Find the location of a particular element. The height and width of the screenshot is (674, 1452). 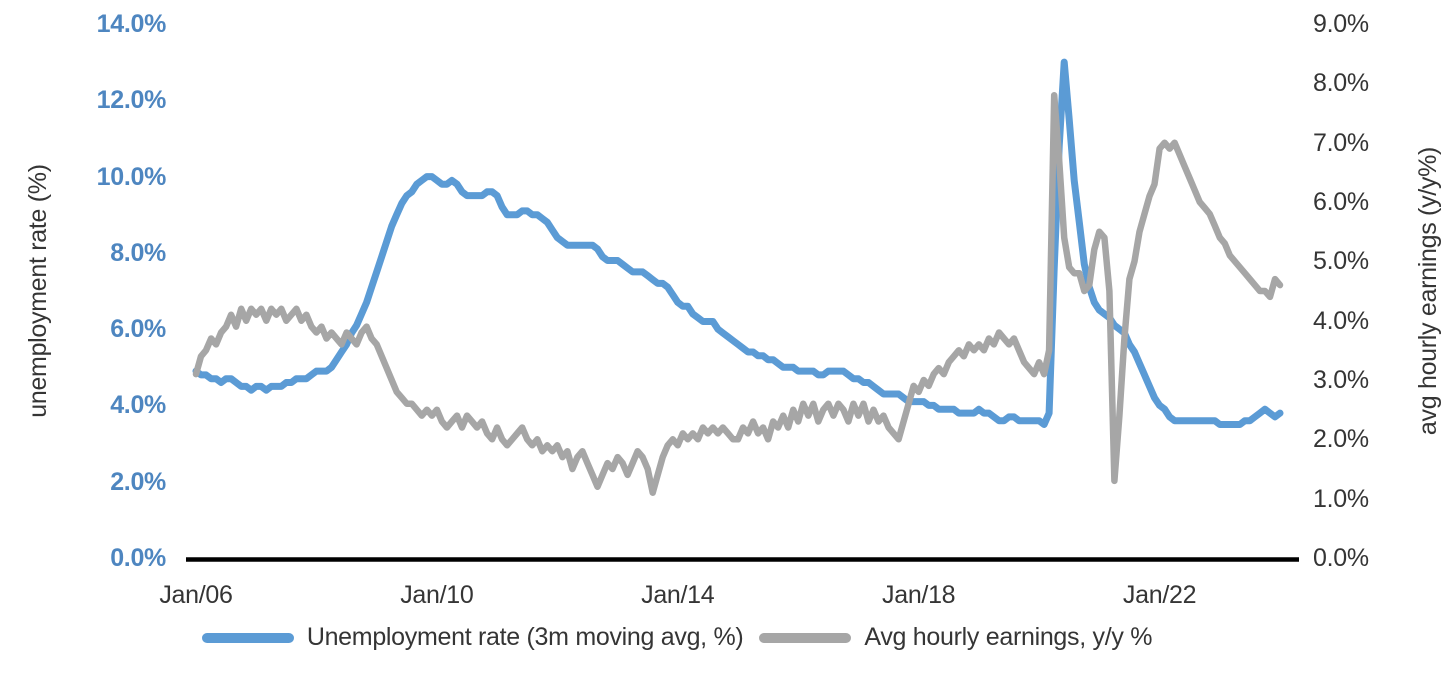

legend-item: Avg hourly earnings, y/y % is located at coordinates (955, 637).